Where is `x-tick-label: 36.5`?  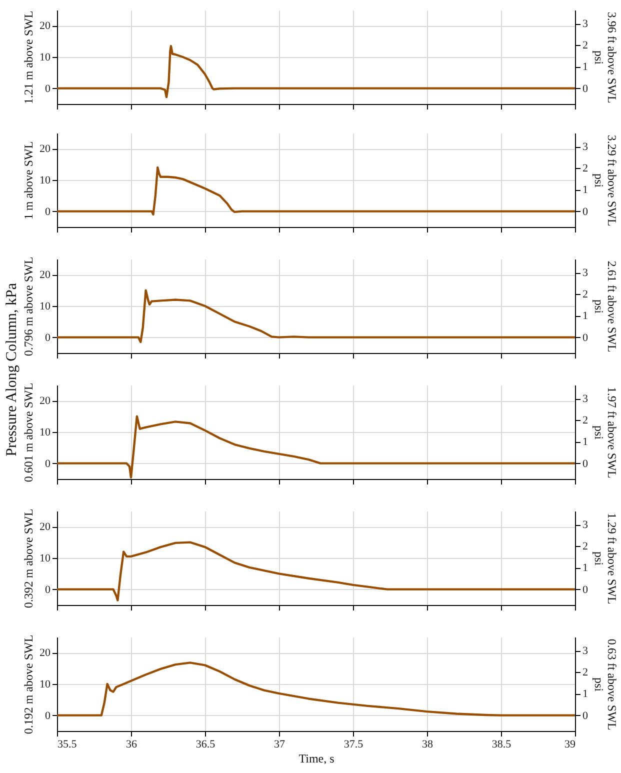 x-tick-label: 36.5 is located at coordinates (206, 744).